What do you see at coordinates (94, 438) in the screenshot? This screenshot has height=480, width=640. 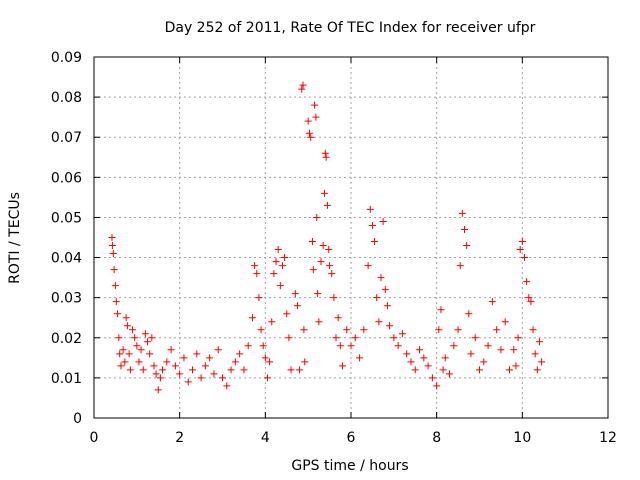 I see `x-tick-label: 0` at bounding box center [94, 438].